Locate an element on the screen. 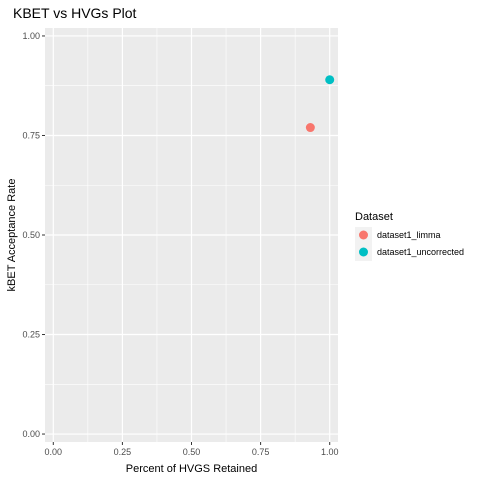 Image resolution: width=480 pixels, height=480 pixels. data-point-dataset1_limma is located at coordinates (310, 127).